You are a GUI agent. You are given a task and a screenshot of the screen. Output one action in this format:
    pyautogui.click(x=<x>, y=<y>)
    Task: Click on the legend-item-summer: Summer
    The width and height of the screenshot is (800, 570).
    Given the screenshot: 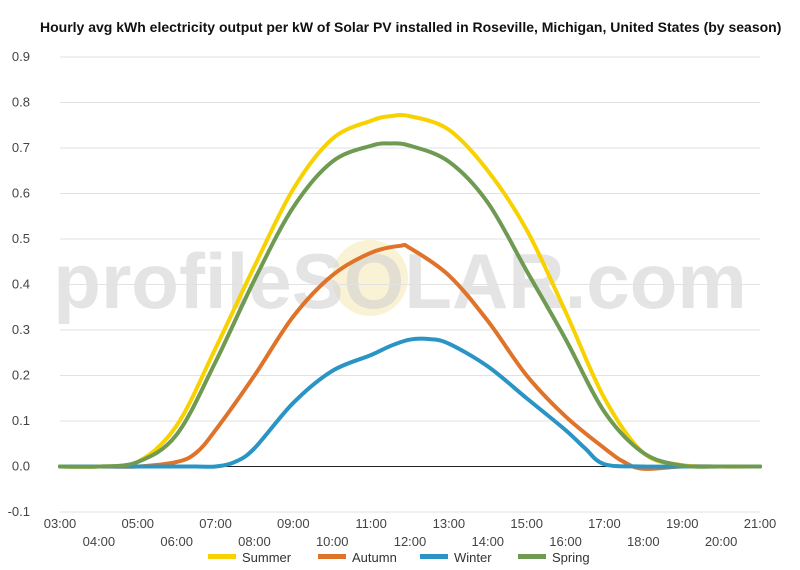 What is the action you would take?
    pyautogui.click(x=250, y=557)
    